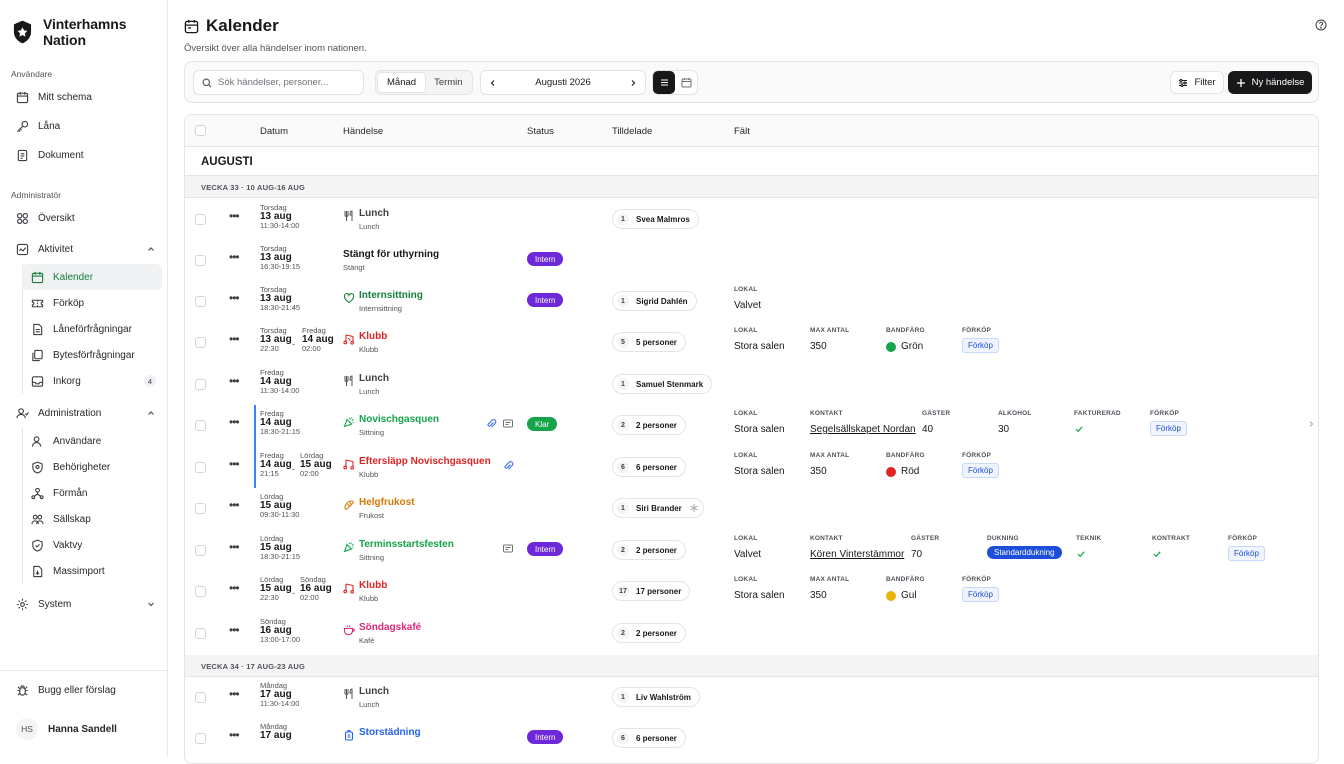  I want to click on event-cell: Eftersläpp Novischgasquen Klubb, so click(417, 467).